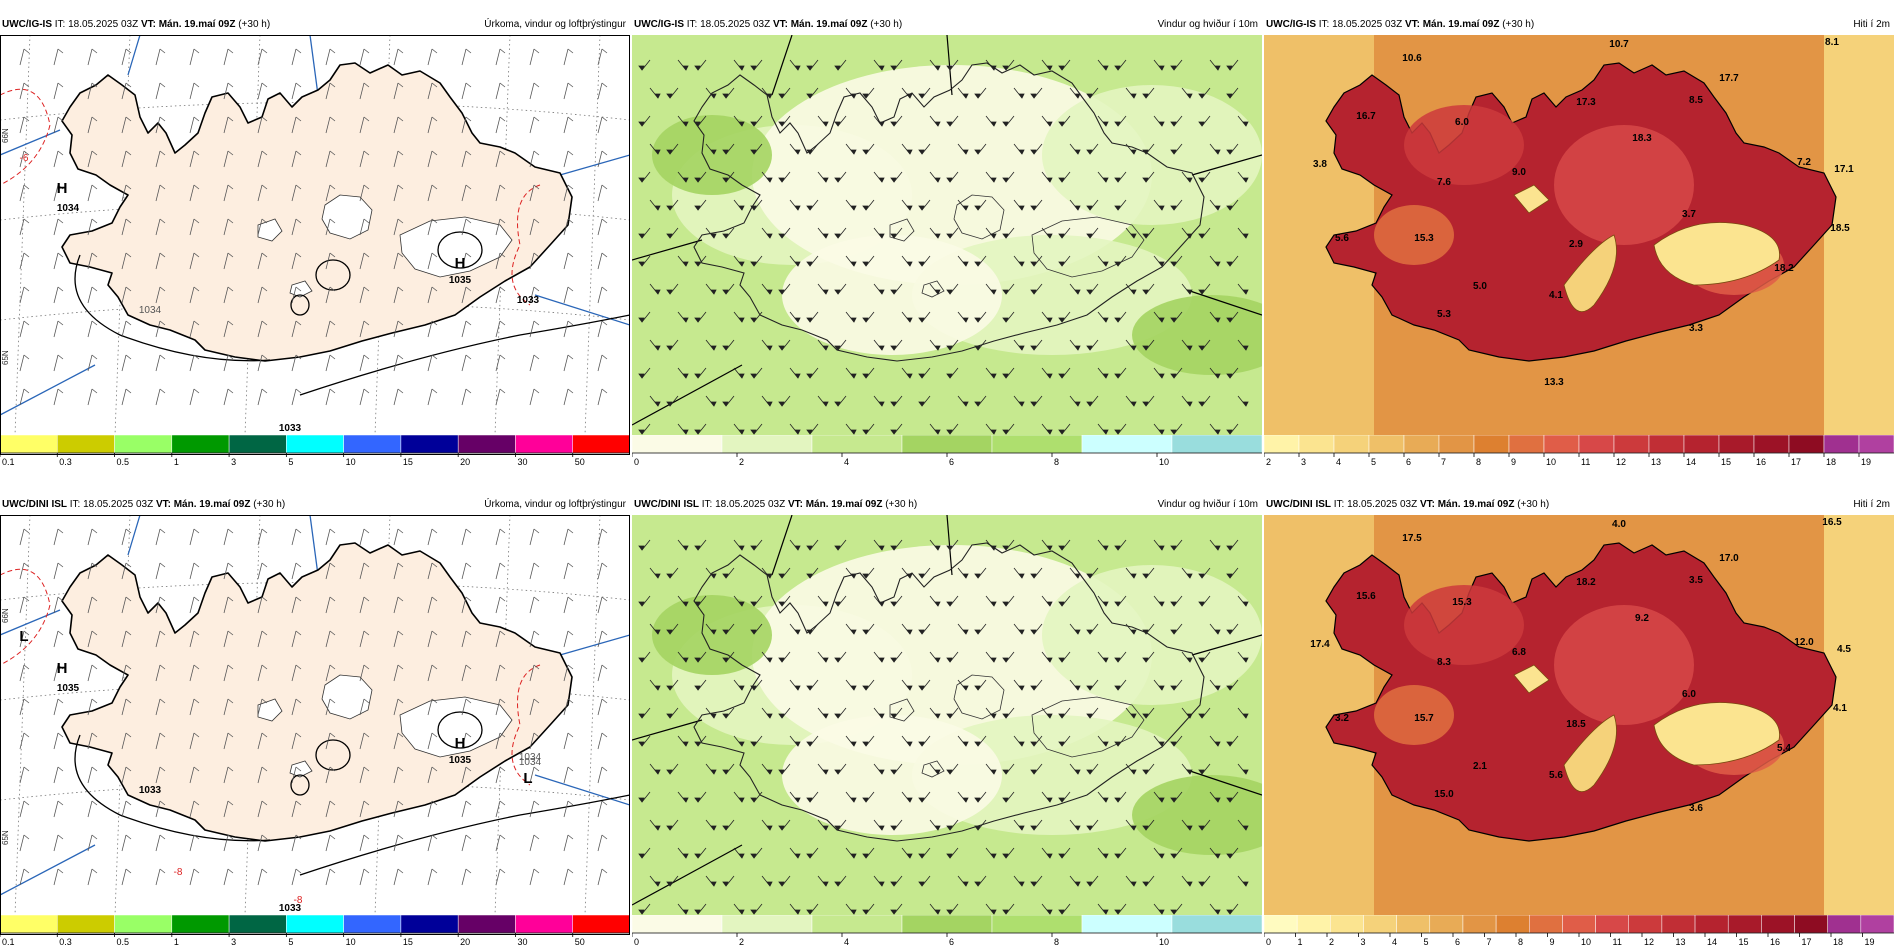 The height and width of the screenshot is (950, 1900). I want to click on isobar, so click(460, 730).